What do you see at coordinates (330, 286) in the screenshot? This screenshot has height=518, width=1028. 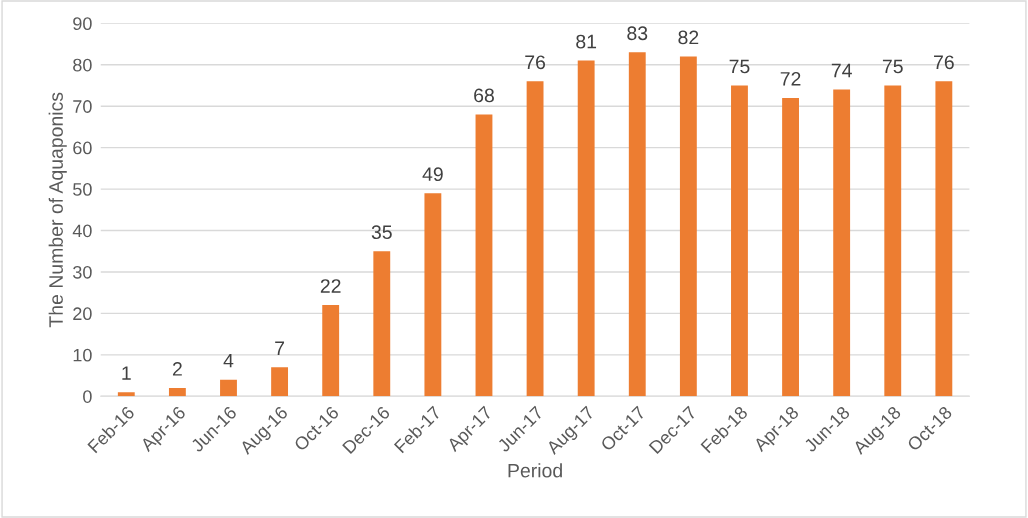 I see `data-label: 22` at bounding box center [330, 286].